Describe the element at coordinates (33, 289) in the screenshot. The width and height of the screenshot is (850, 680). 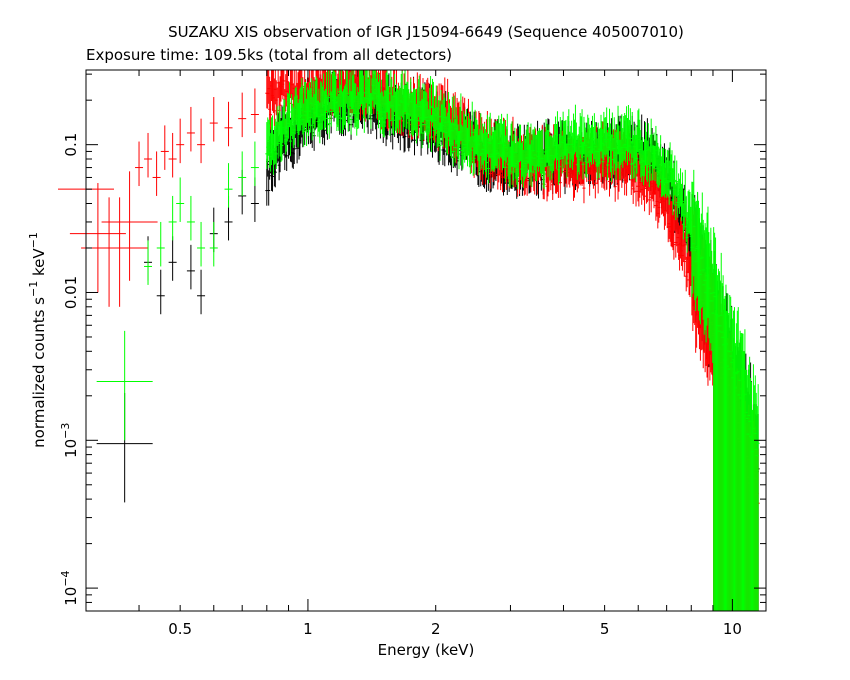
I see `y-axis-label-exp1: −1` at that location.